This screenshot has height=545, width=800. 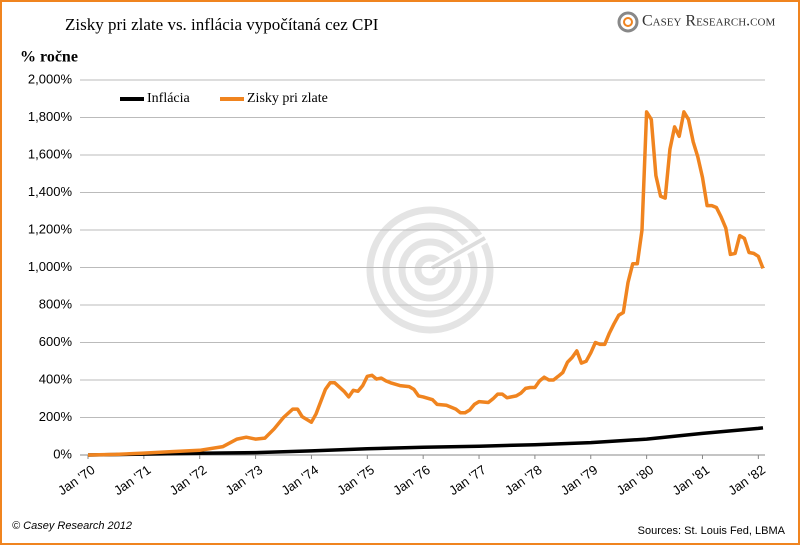 I want to click on y-tick-label: 1,800%, so click(x=50, y=116).